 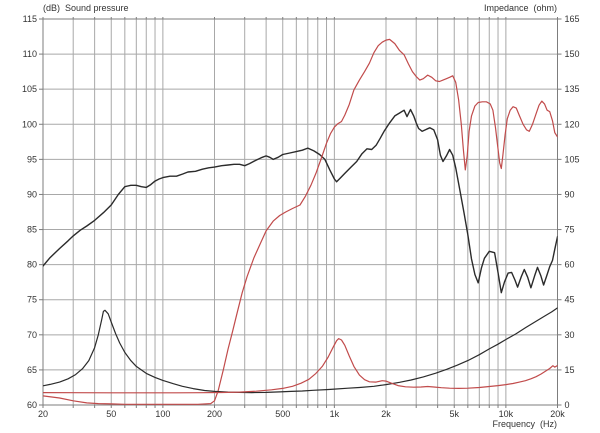 I want to click on y-left-tick-label: 115, so click(x=30, y=19).